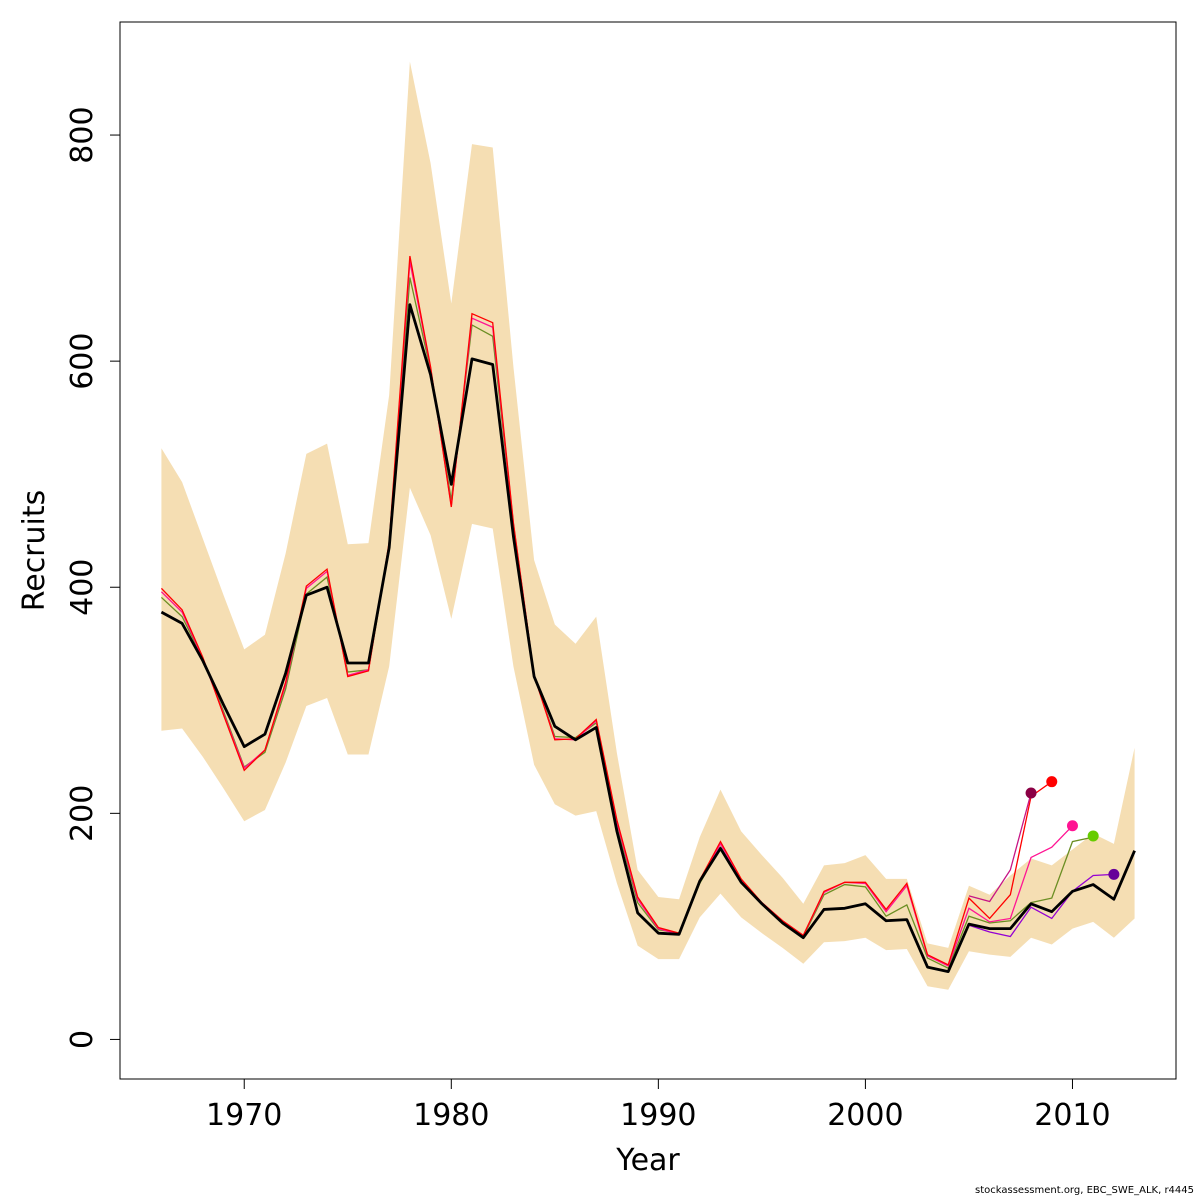 The height and width of the screenshot is (1200, 1200). What do you see at coordinates (244, 1115) in the screenshot?
I see `x-tick-label: 1970` at bounding box center [244, 1115].